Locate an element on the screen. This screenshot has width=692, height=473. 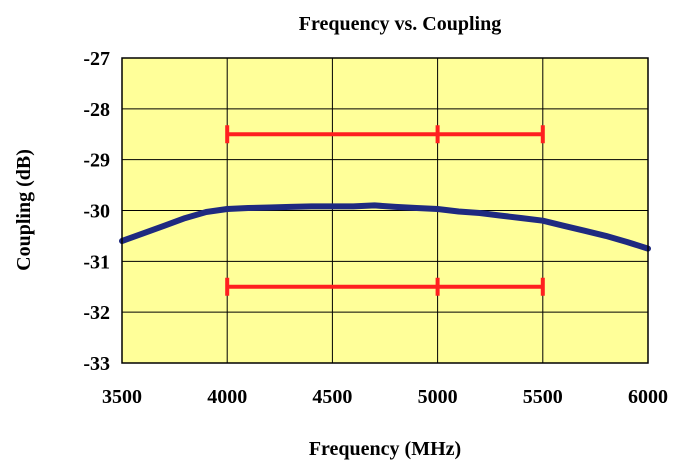
x-tick-labels: 3500 4000 4500 5000 5500 6000 is located at coordinates (385, 397).